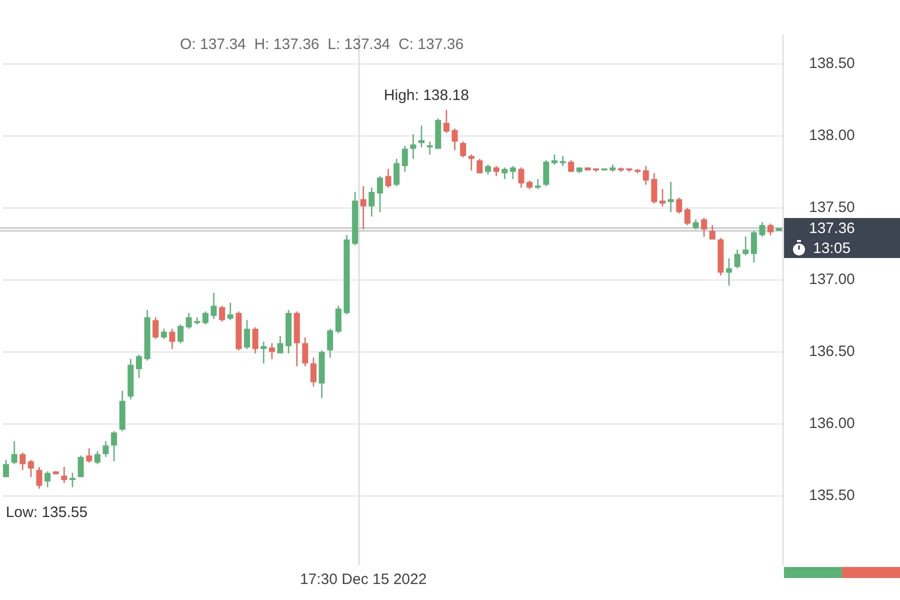 Image resolution: width=900 pixels, height=600 pixels. I want to click on y-tick-label: 136.00, so click(832, 423).